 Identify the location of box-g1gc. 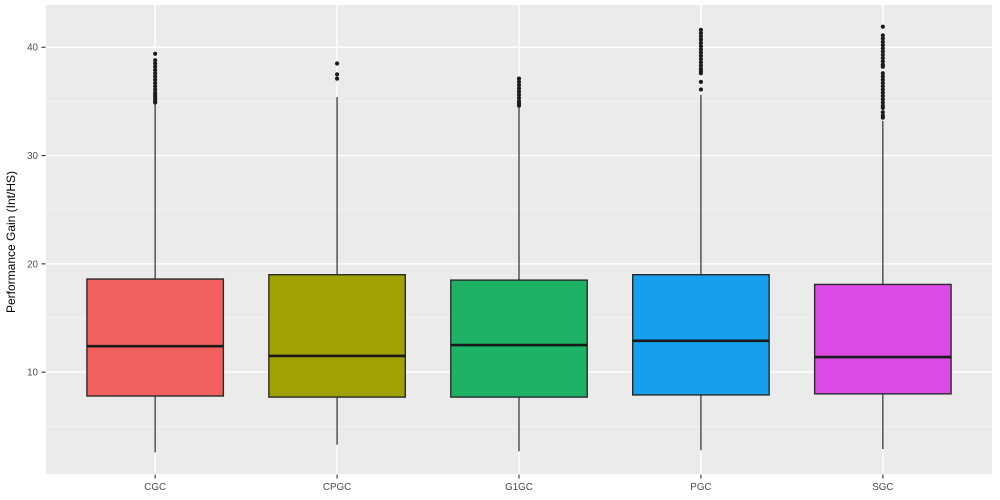
(519, 338).